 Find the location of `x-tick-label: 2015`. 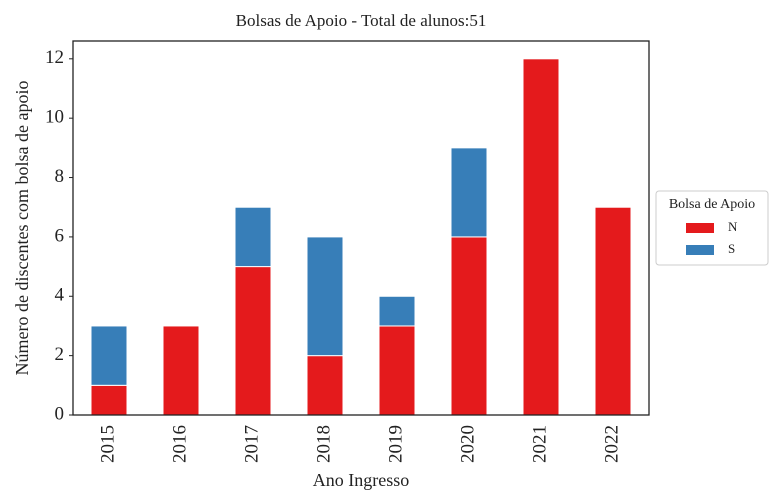

x-tick-label: 2015 is located at coordinates (107, 444).